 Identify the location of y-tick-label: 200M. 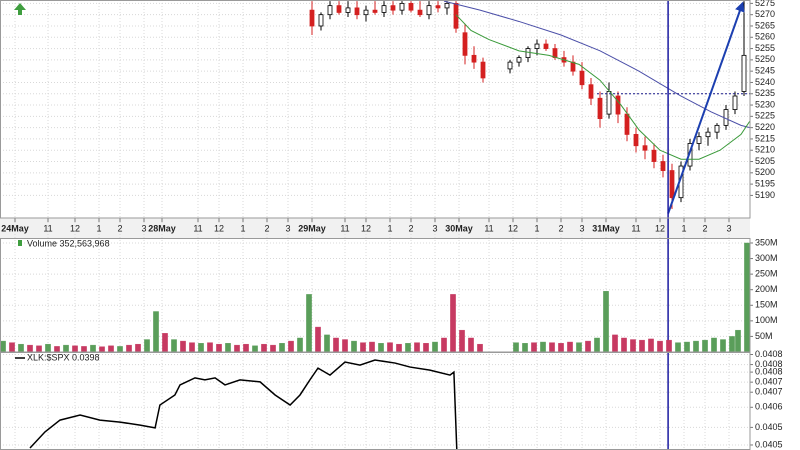
(766, 289).